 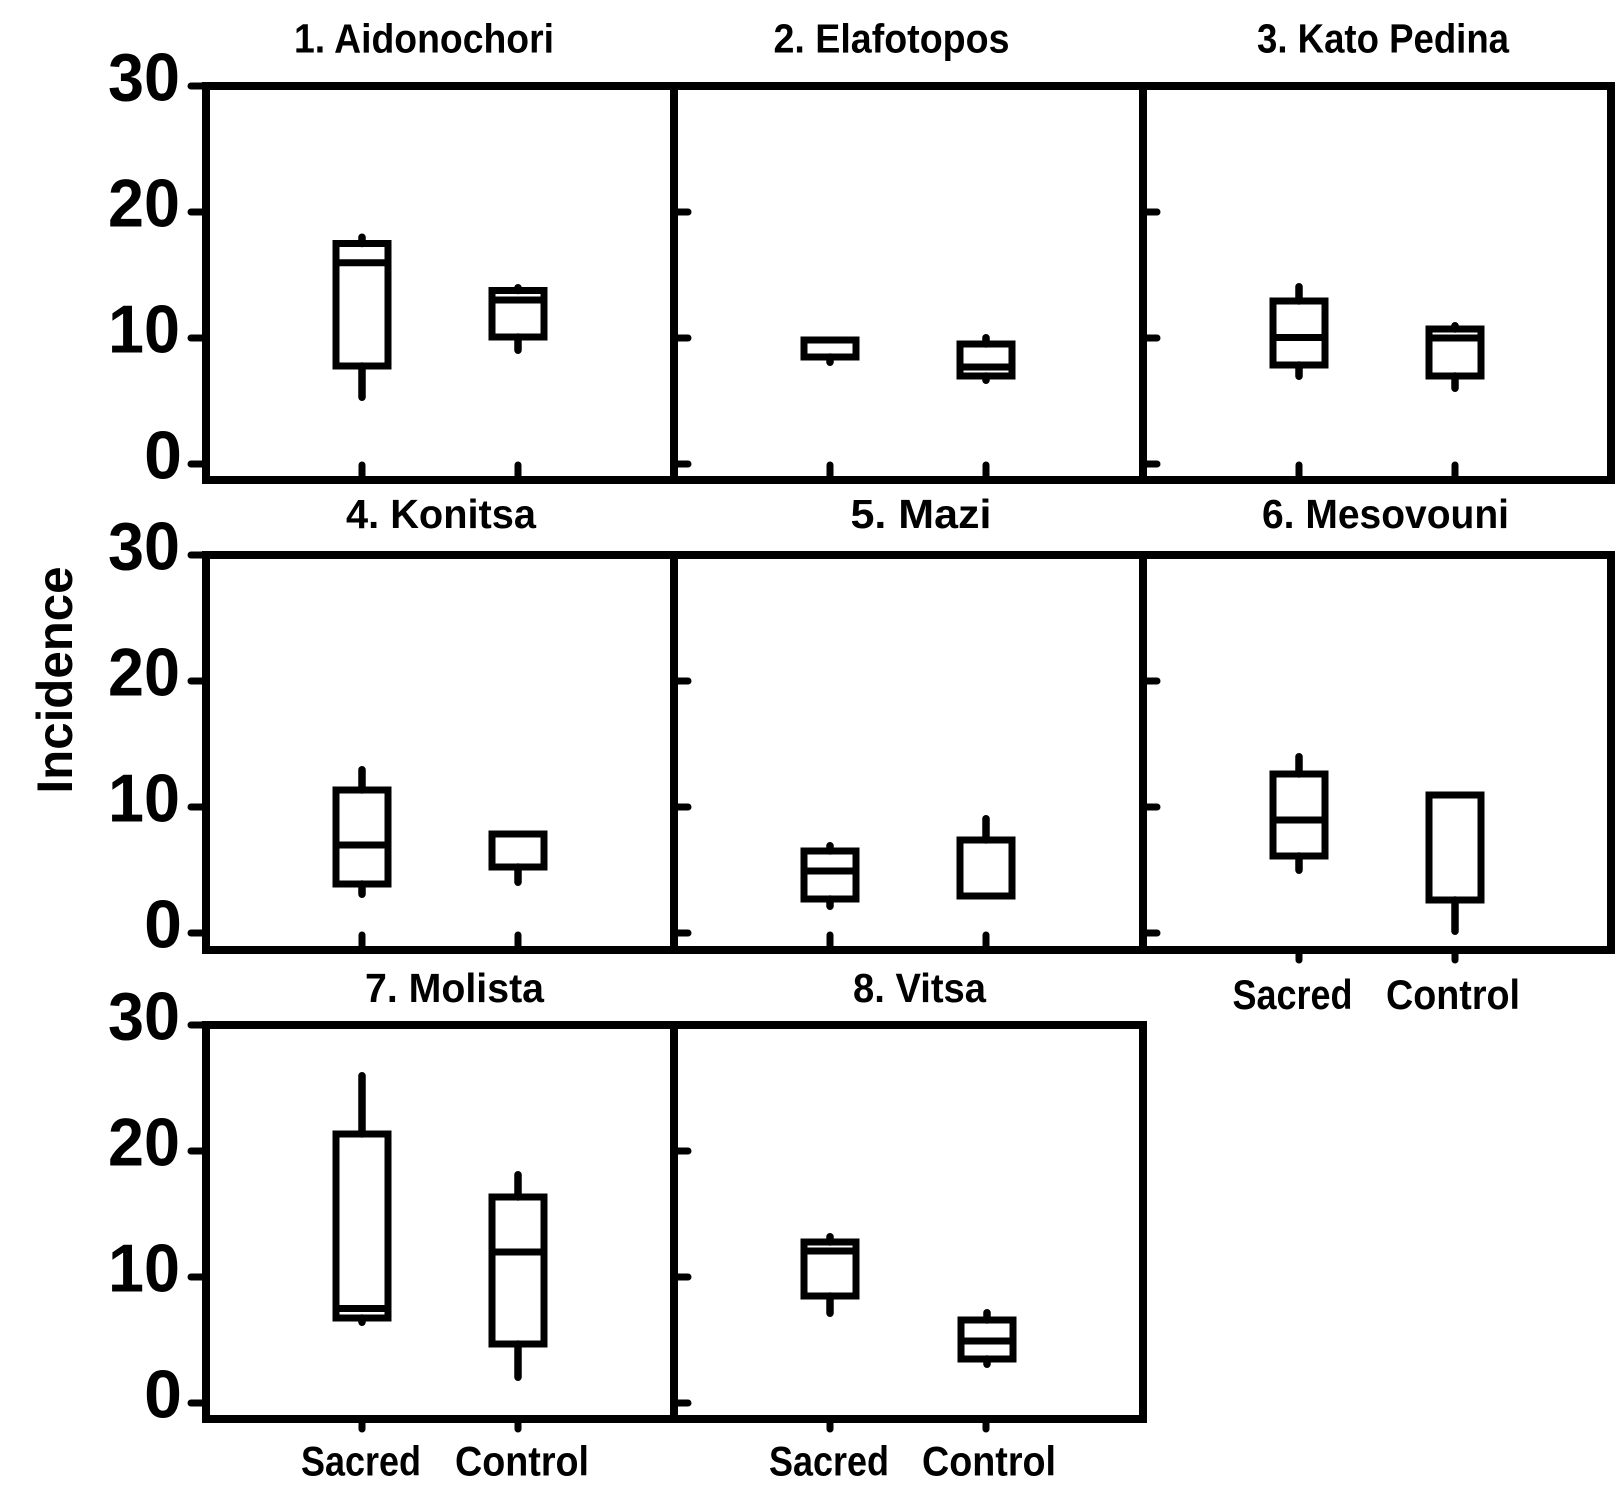 I want to click on svg-text: 5. Mazi, so click(x=921, y=514).